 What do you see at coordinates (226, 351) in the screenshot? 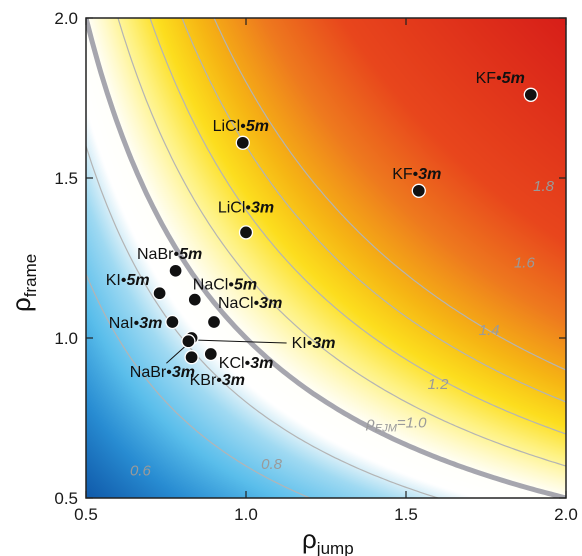
I see `leader-lines` at bounding box center [226, 351].